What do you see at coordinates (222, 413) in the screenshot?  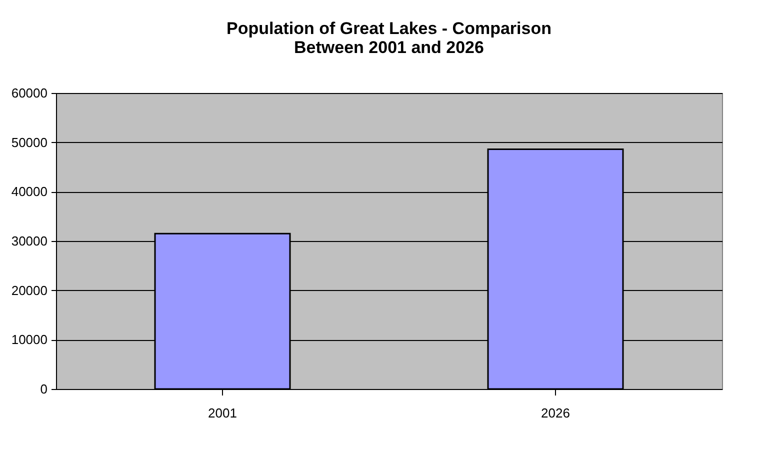 I see `x-tick-label: 2001` at bounding box center [222, 413].